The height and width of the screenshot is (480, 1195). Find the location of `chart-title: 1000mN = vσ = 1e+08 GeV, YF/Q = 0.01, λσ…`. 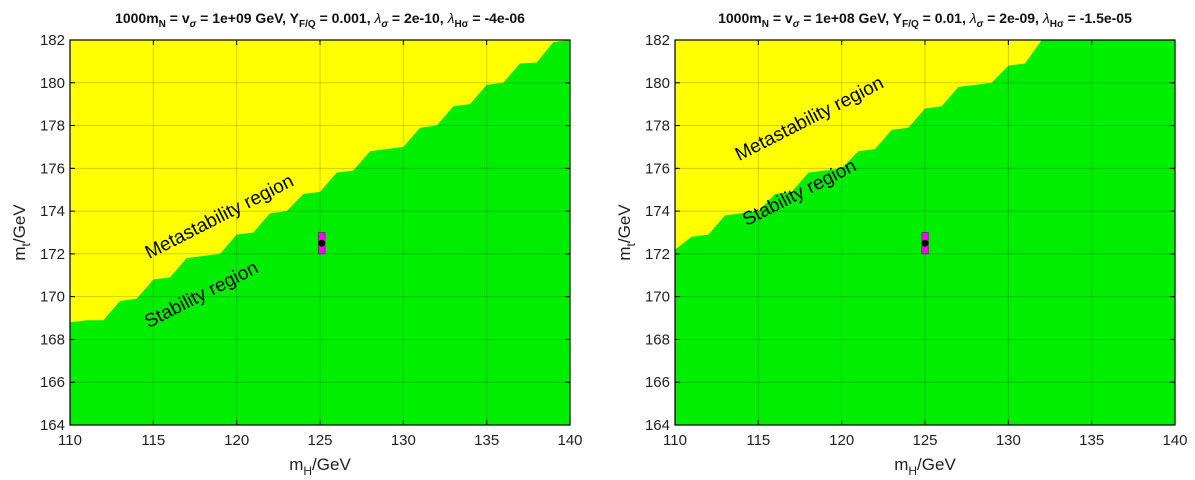

chart-title: 1000mN = vσ = 1e+08 GeV, YF/Q = 0.01, λσ… is located at coordinates (925, 20).